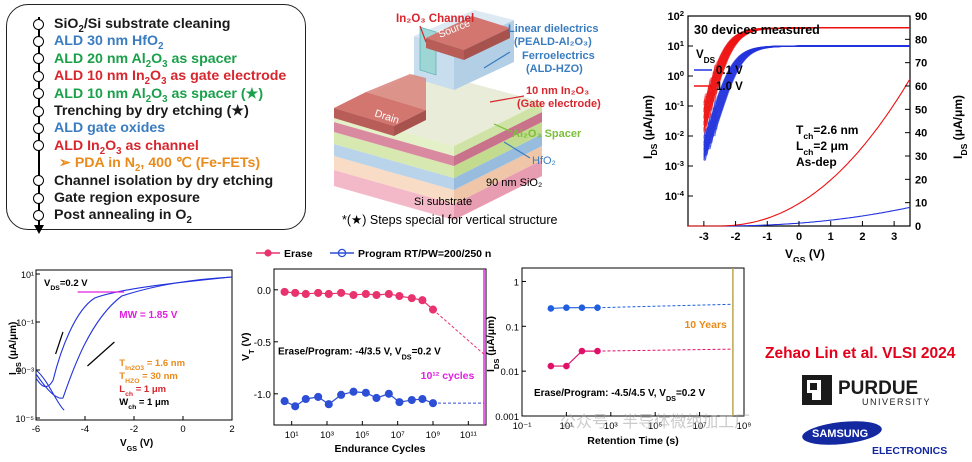 This screenshot has width=972, height=462. What do you see at coordinates (675, 16) in the screenshot?
I see `y-tick-label: 10²` at bounding box center [675, 16].